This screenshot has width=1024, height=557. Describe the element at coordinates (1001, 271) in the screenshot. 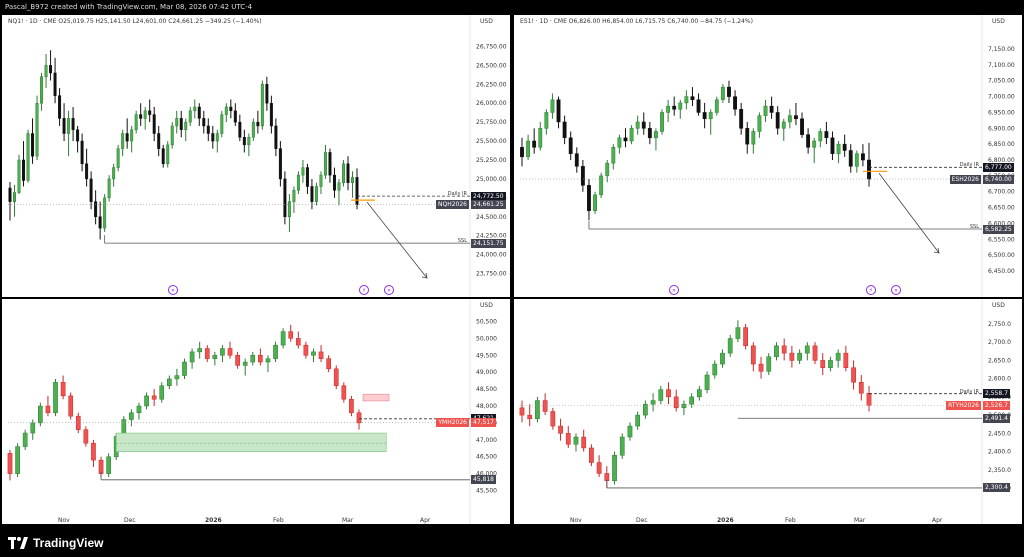

I see `y-tick-label: 6,450.00` at that location.